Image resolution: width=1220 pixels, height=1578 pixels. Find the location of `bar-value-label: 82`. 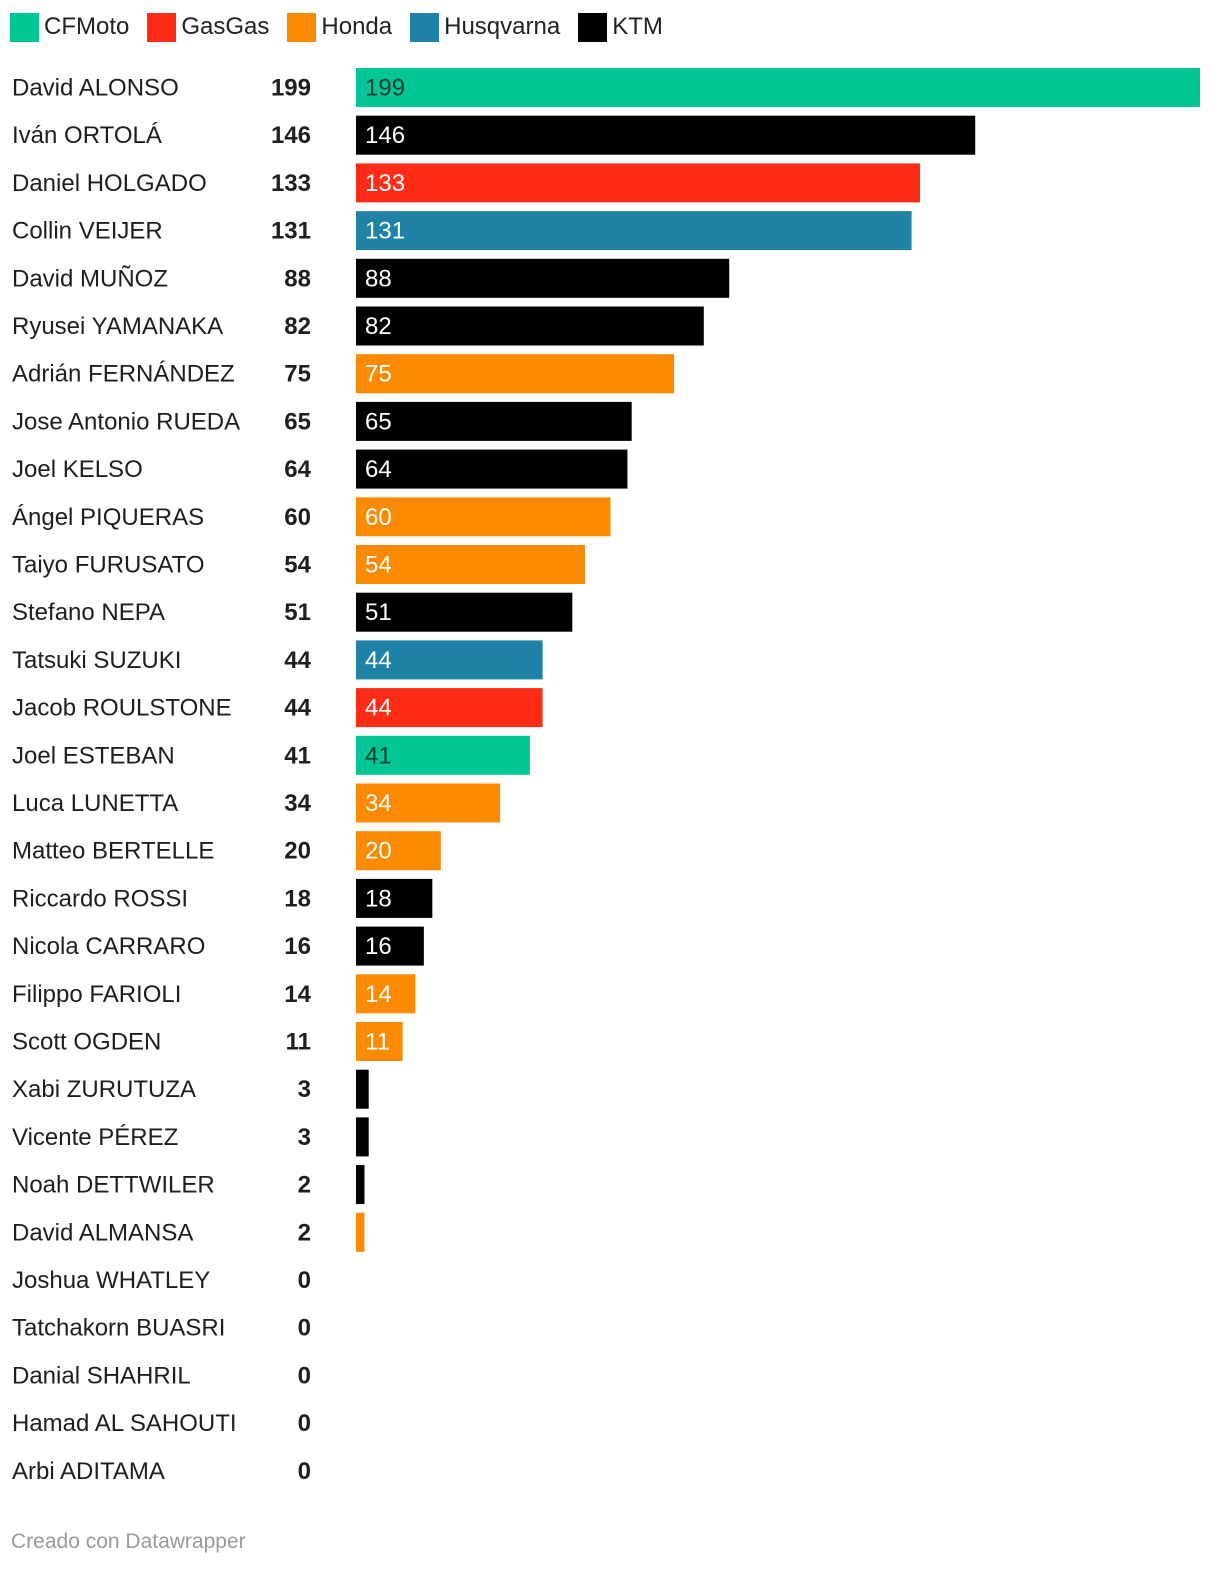

bar-value-label: 82 is located at coordinates (378, 326).